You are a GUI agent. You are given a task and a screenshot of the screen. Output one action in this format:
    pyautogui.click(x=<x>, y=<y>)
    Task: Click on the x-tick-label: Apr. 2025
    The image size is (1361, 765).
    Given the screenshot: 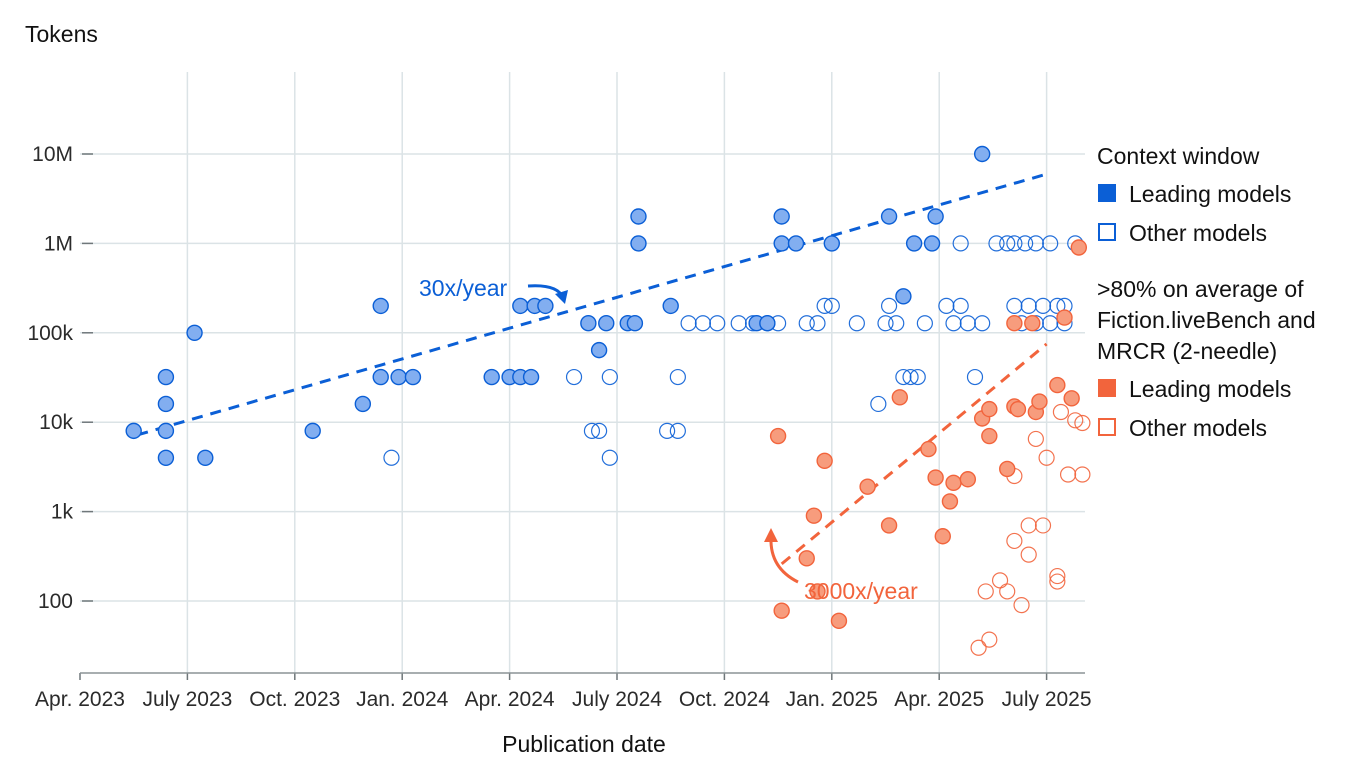 What is the action you would take?
    pyautogui.click(x=939, y=699)
    